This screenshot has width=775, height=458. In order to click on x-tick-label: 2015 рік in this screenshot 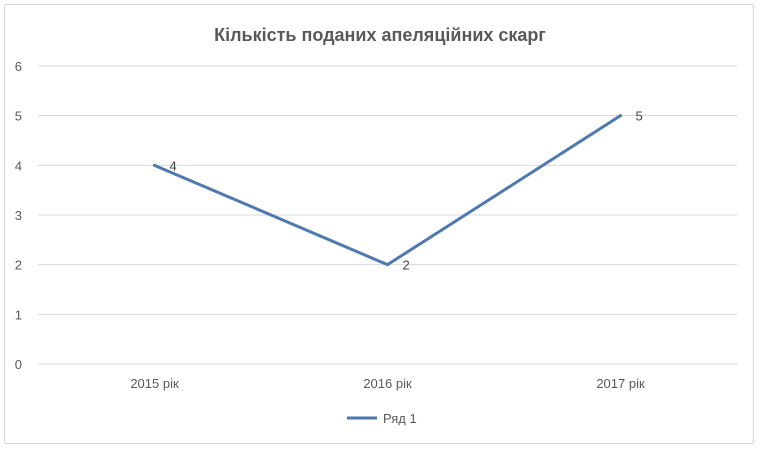, I will do `click(154, 383)`.